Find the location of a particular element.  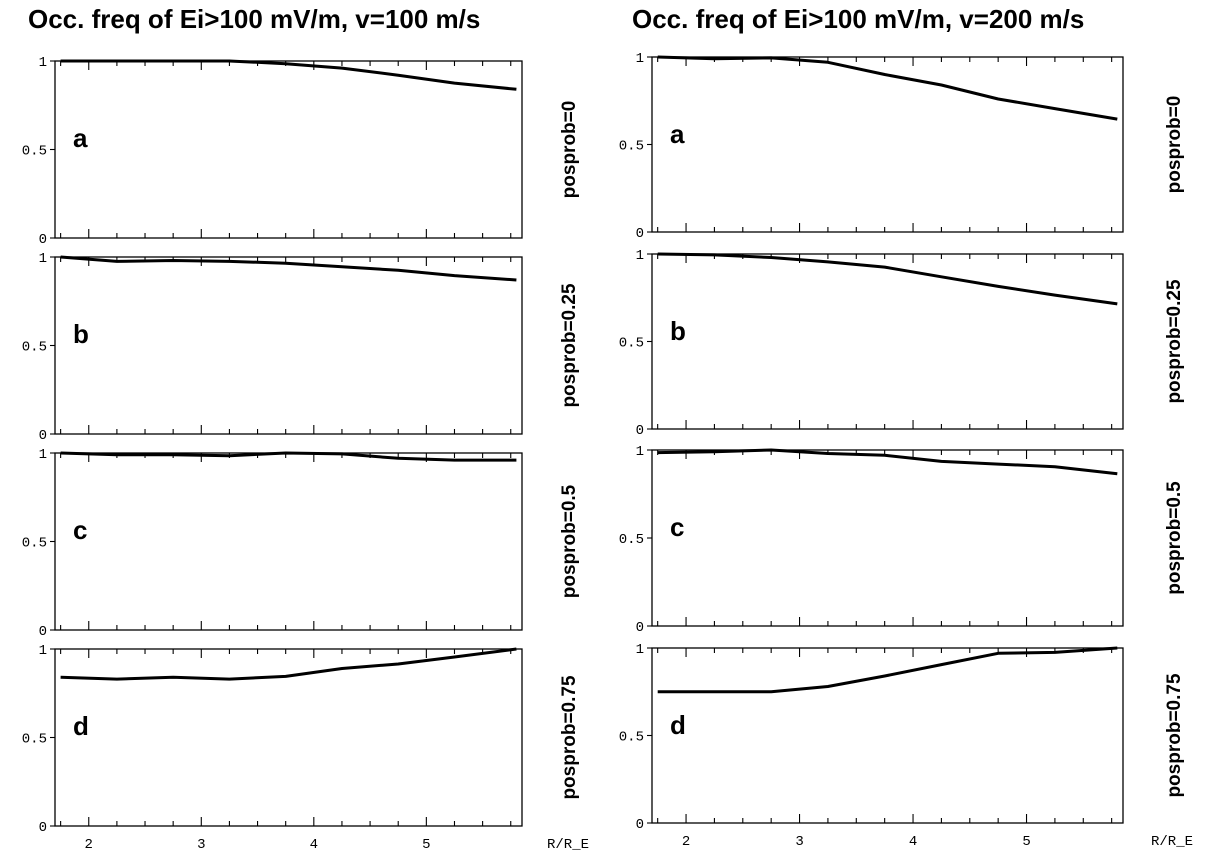

chart2-xtick-label: 4 is located at coordinates (913, 842).